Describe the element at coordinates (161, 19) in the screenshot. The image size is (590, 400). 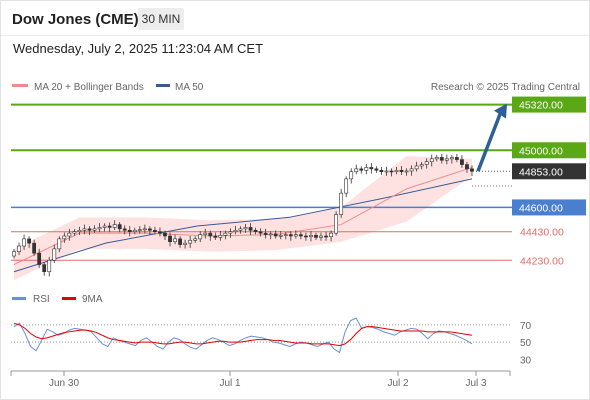
I see `interval-button: 30 MIN` at that location.